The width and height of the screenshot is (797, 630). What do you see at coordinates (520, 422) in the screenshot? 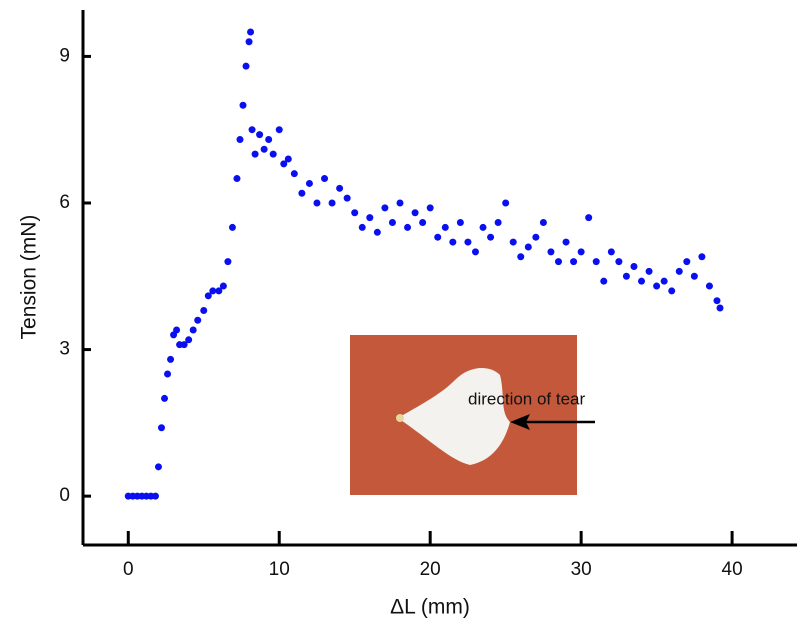
I see `arrow-head` at bounding box center [520, 422].